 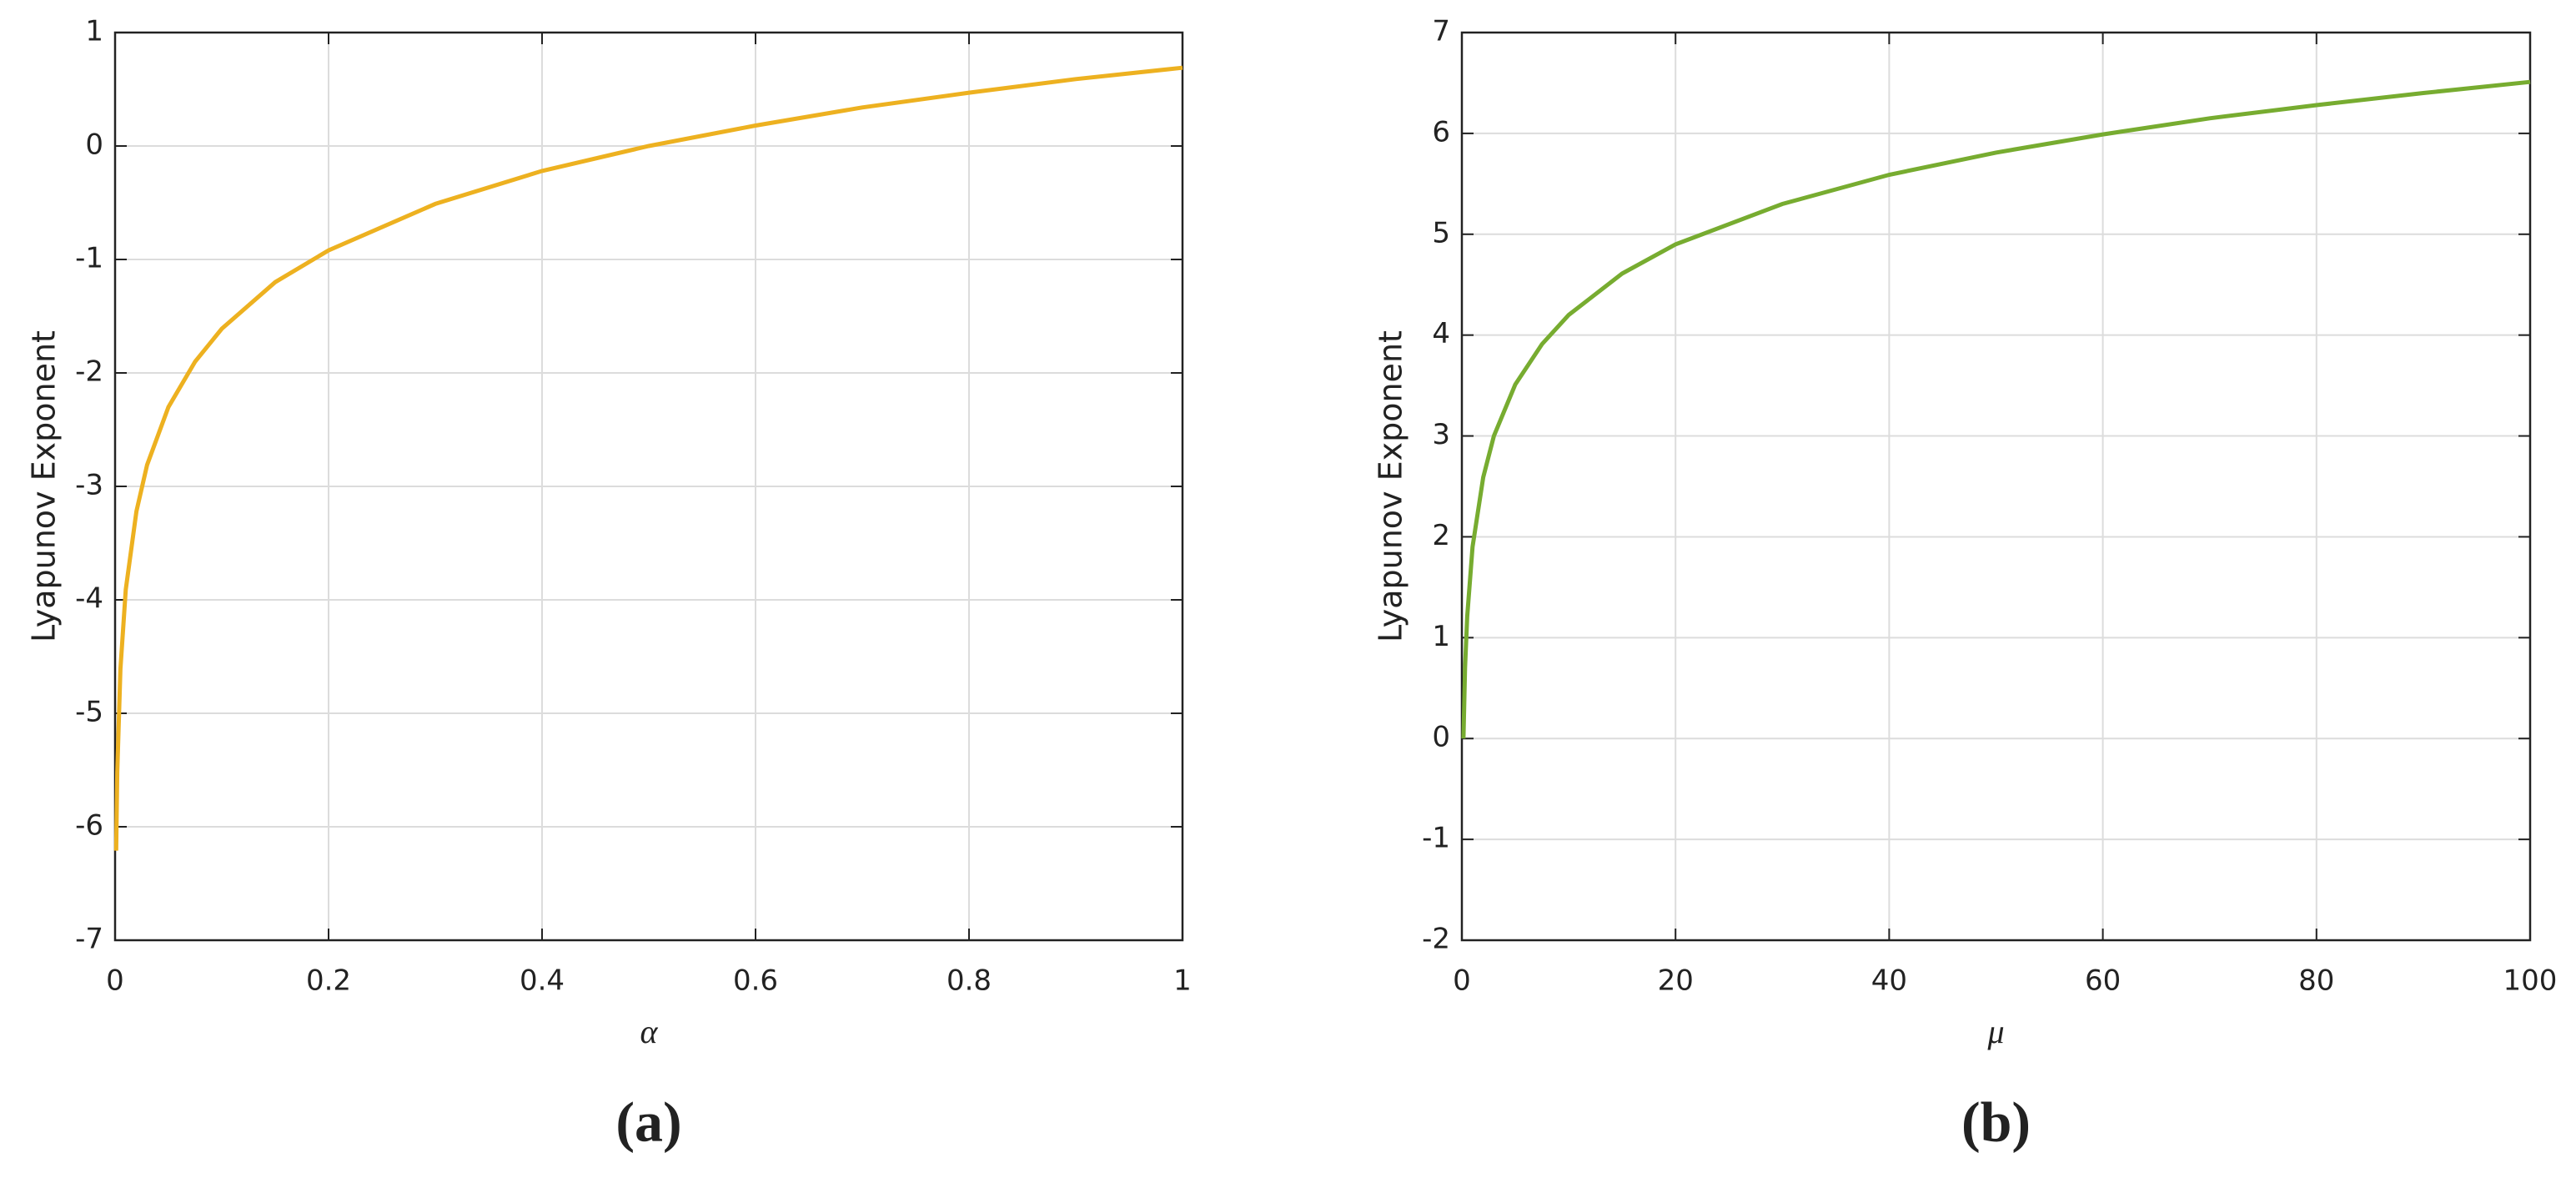 I want to click on x-tick-label: 0.6, so click(x=755, y=981).